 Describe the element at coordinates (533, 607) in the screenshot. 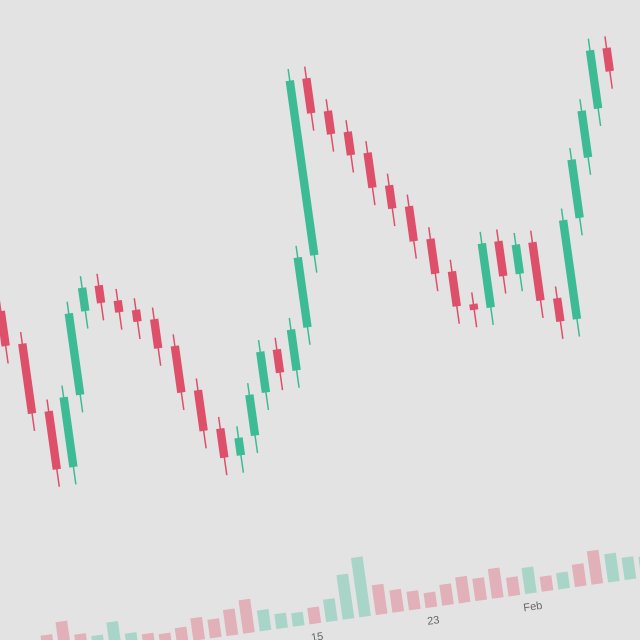

I see `x-tick-label: Feb` at that location.